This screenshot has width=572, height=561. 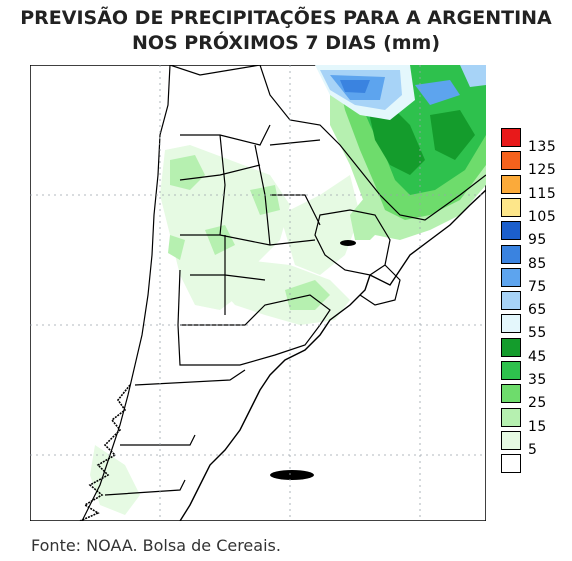 What do you see at coordinates (542, 170) in the screenshot?
I see `legend-label: 125` at bounding box center [542, 170].